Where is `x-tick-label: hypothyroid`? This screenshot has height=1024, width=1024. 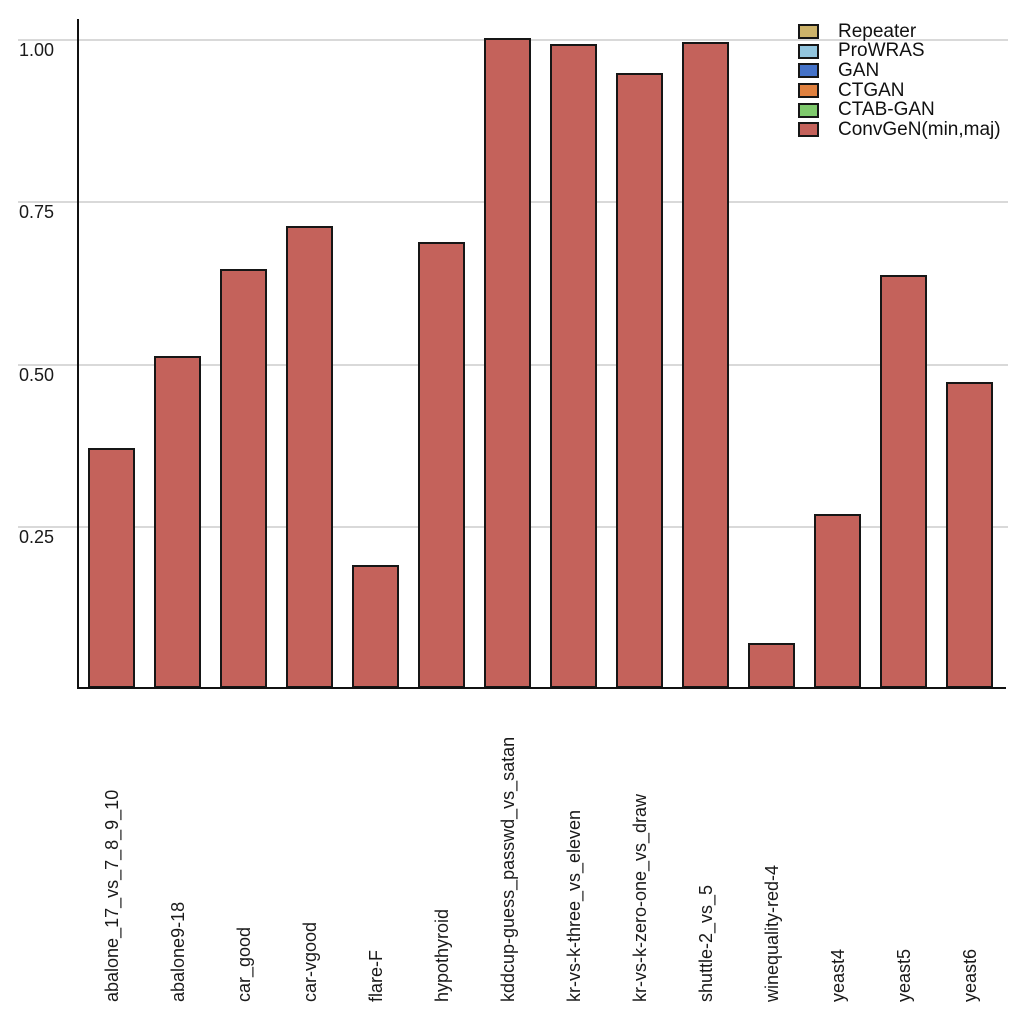
x-tick-label: hypothyroid is located at coordinates (441, 955).